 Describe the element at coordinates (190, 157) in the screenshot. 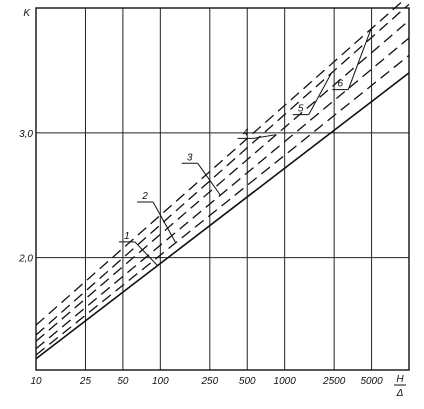

I see `series-label-3: 3` at that location.